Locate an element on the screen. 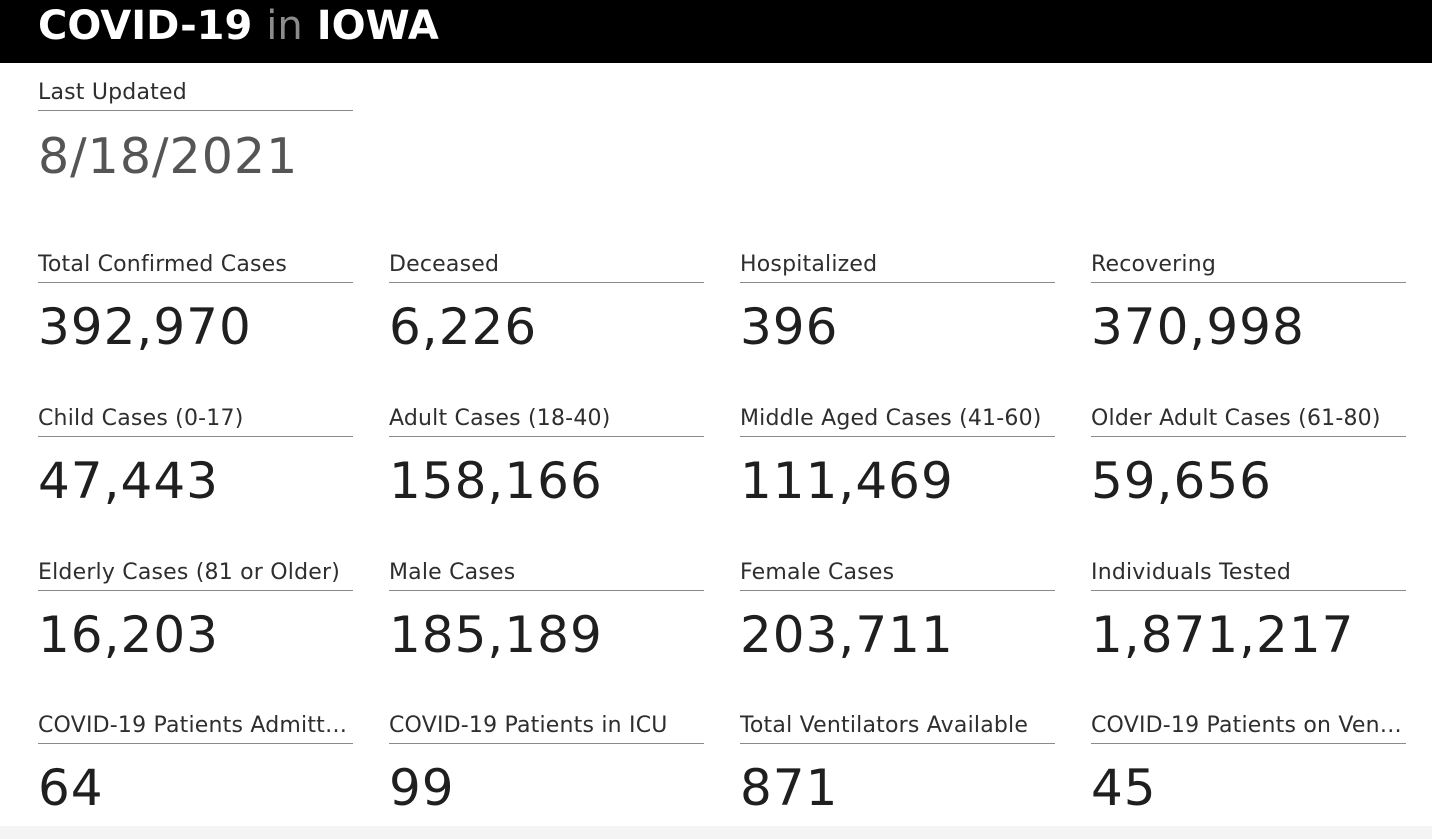 The image size is (1432, 839). tile-recovering: Recovering 370,998 is located at coordinates (1248, 302).